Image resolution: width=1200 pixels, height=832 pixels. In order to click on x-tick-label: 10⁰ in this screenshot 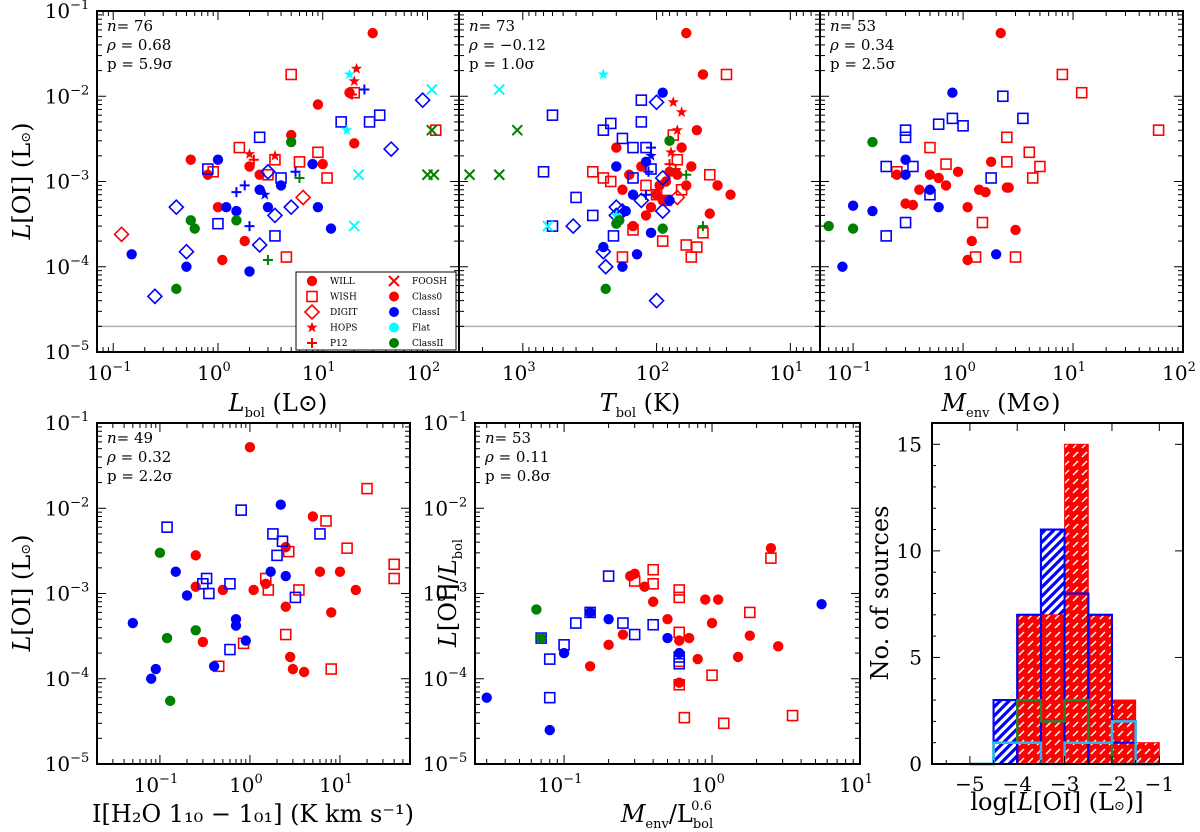, I will do `click(214, 372)`.